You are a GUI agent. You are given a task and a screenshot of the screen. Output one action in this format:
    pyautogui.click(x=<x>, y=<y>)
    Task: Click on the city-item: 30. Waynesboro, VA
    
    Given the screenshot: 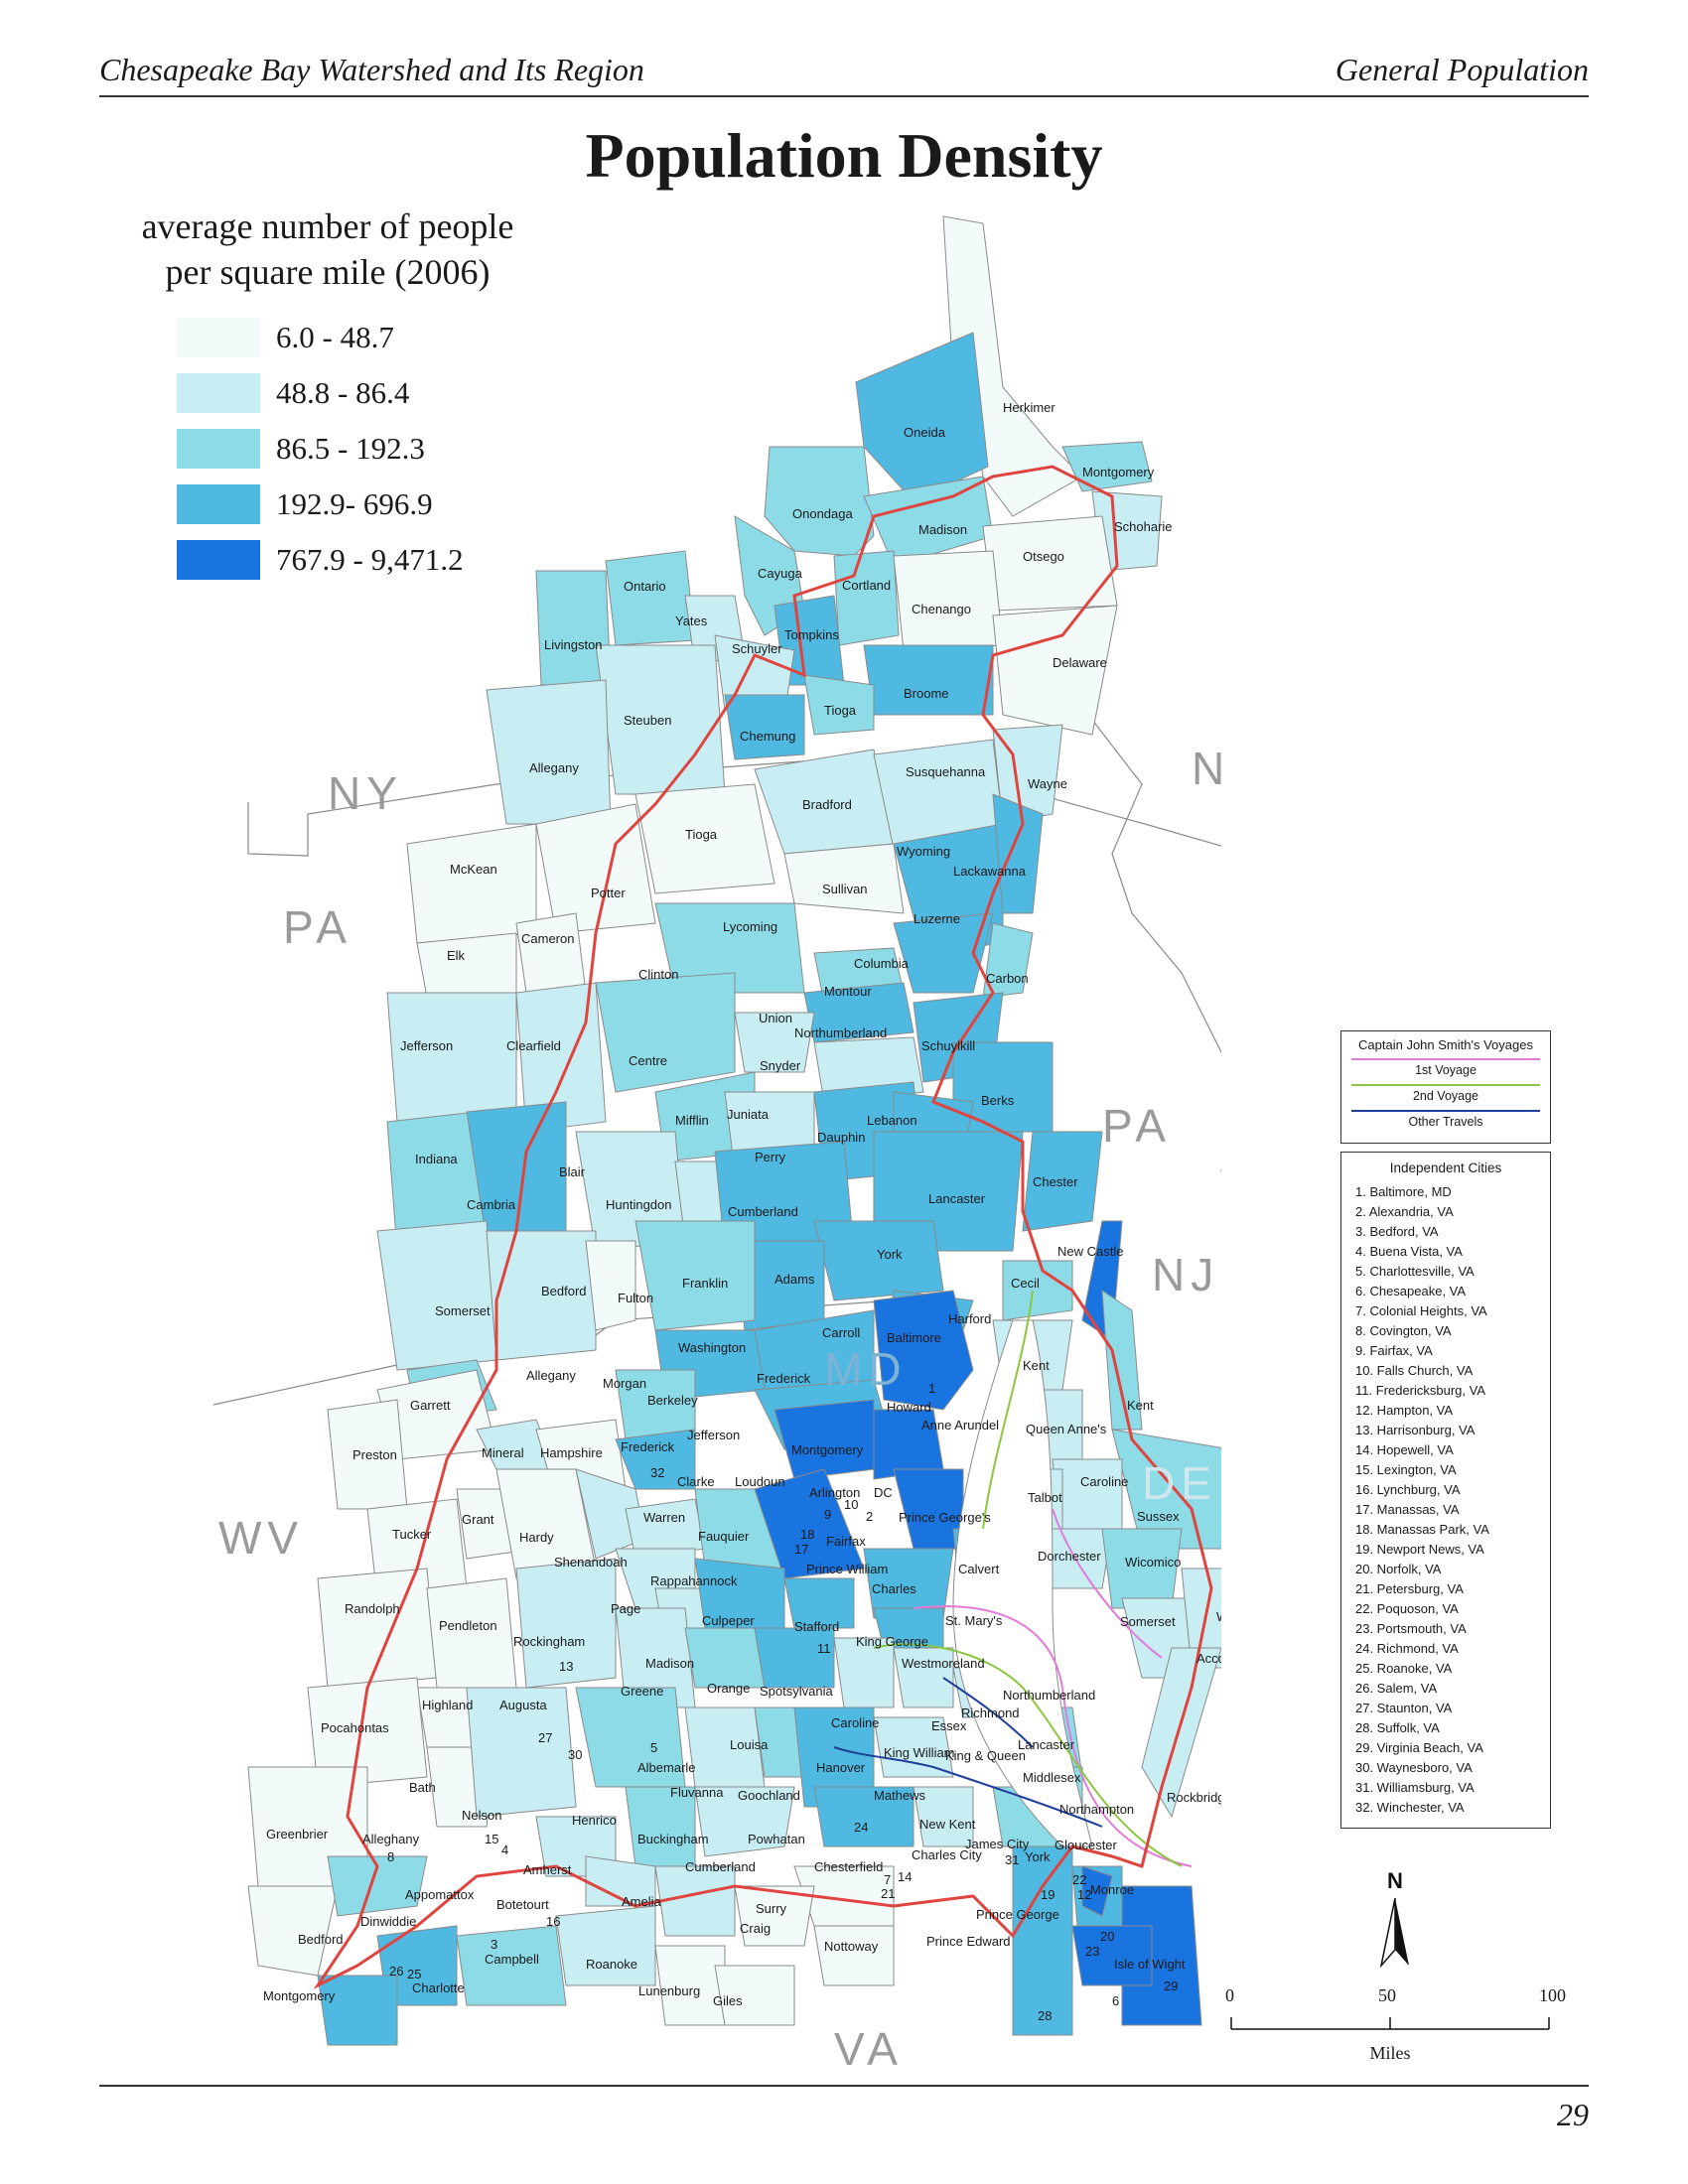 What is the action you would take?
    pyautogui.click(x=1414, y=1767)
    